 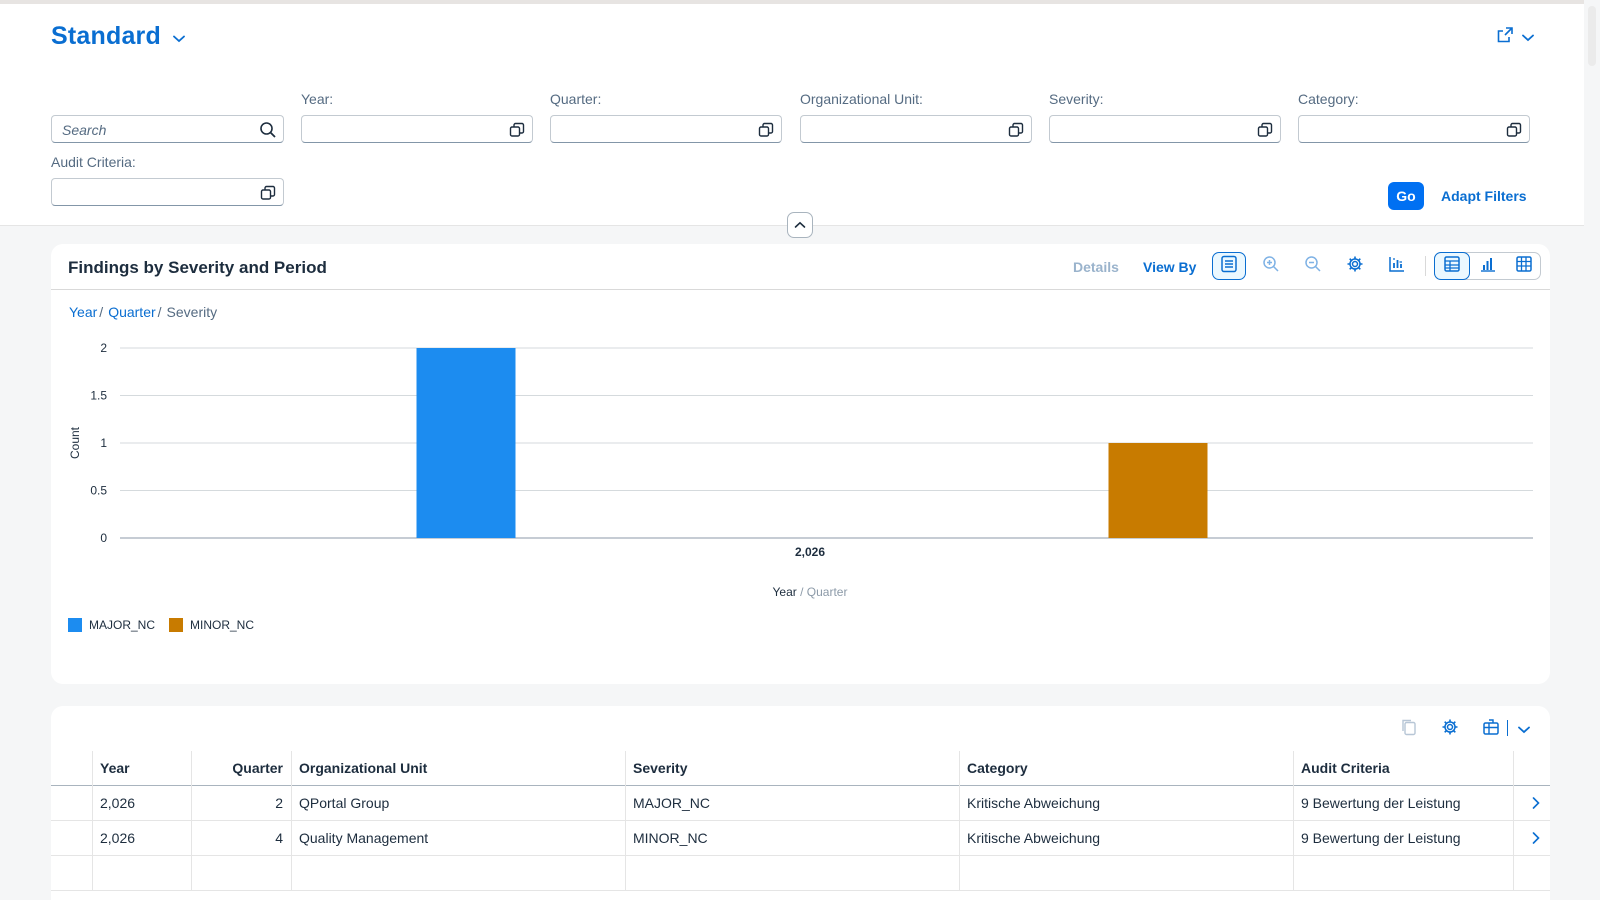 What do you see at coordinates (576, 99) in the screenshot?
I see `quarter-filter-label: Quarter:` at bounding box center [576, 99].